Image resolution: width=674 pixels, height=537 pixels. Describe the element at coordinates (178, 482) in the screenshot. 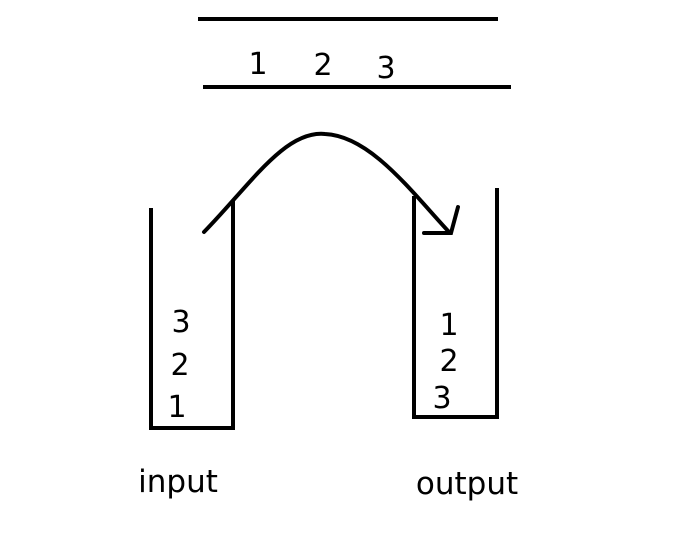

I see `input-stack-label: input` at that location.